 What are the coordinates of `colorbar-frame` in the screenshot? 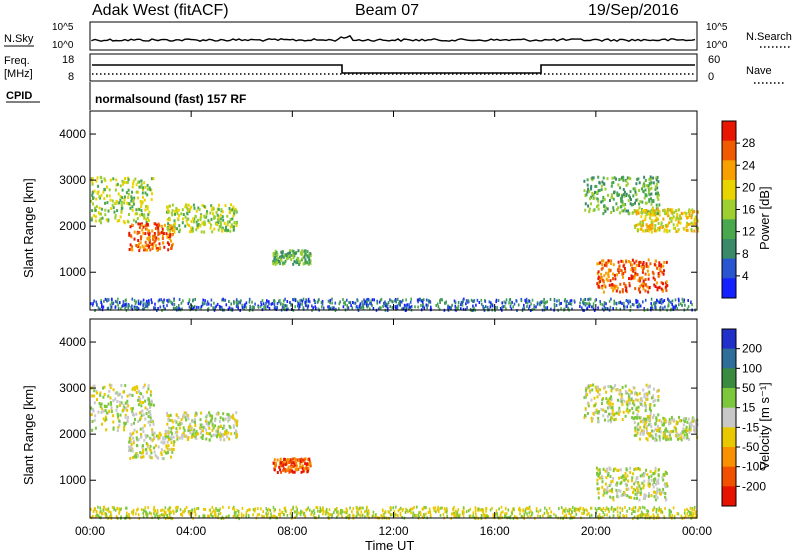 It's located at (729, 417).